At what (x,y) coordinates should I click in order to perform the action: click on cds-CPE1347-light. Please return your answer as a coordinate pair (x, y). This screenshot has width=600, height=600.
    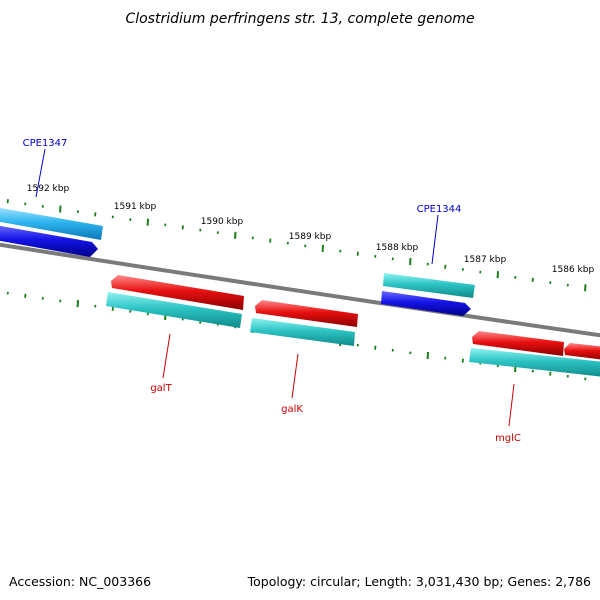
    Looking at the image, I should click on (51, 223).